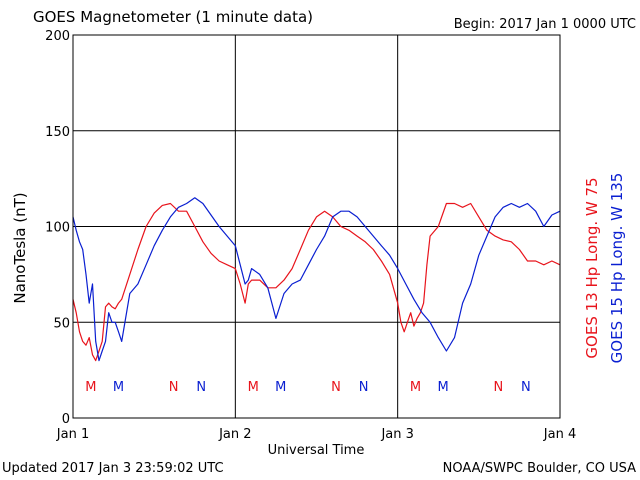 The image size is (640, 480). I want to click on y-axis-label: NanoTesla (nT), so click(20, 247).